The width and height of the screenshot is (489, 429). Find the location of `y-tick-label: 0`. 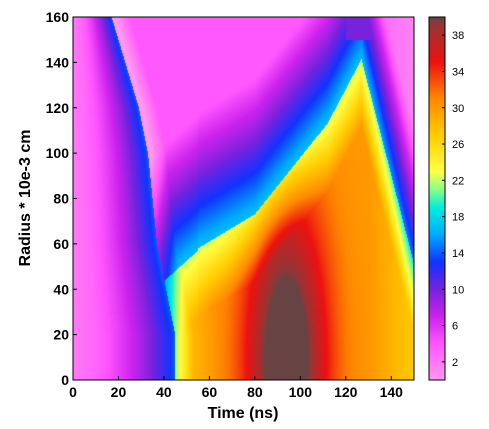

y-tick-label: 0 is located at coordinates (65, 380).